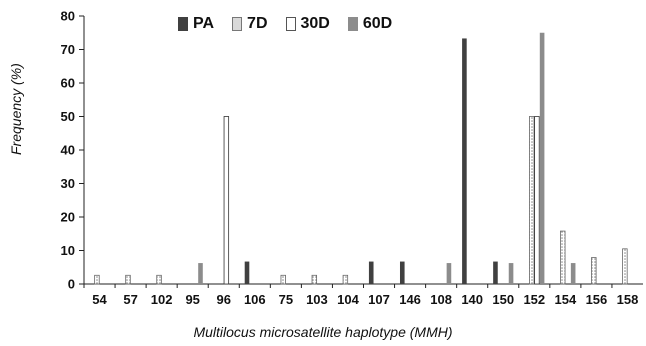 This screenshot has width=646, height=346. What do you see at coordinates (534, 299) in the screenshot?
I see `x-tick-label: 152` at bounding box center [534, 299].